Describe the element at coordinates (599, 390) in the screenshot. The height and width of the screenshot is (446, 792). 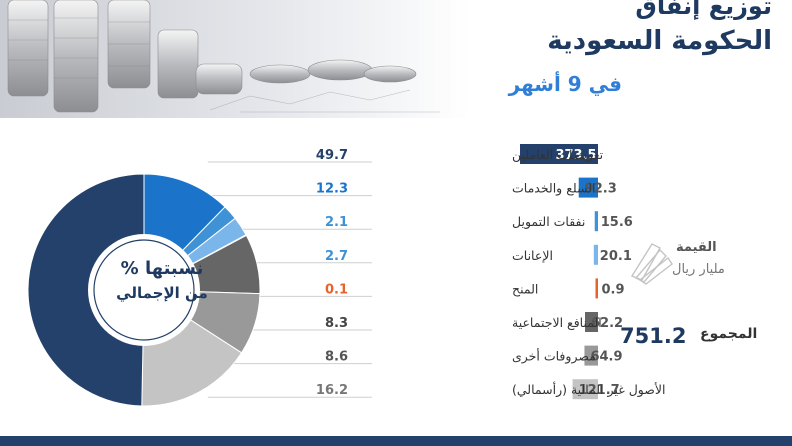
I see `bar-value-label: 121.7` at that location.